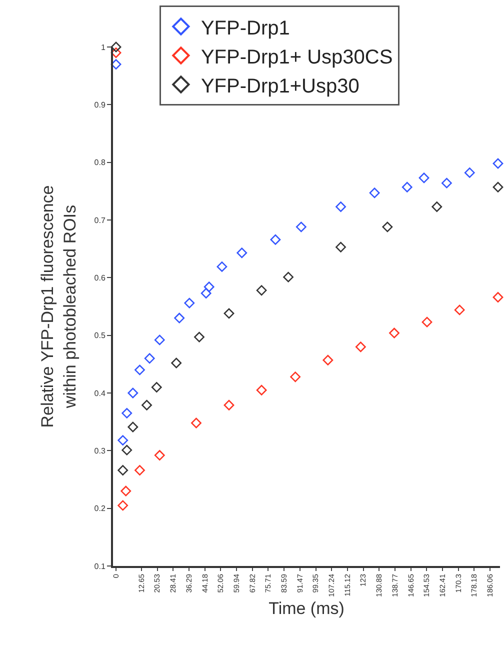 Image resolution: width=504 pixels, height=650 pixels. I want to click on y-tick-label: 1, so click(103, 47).